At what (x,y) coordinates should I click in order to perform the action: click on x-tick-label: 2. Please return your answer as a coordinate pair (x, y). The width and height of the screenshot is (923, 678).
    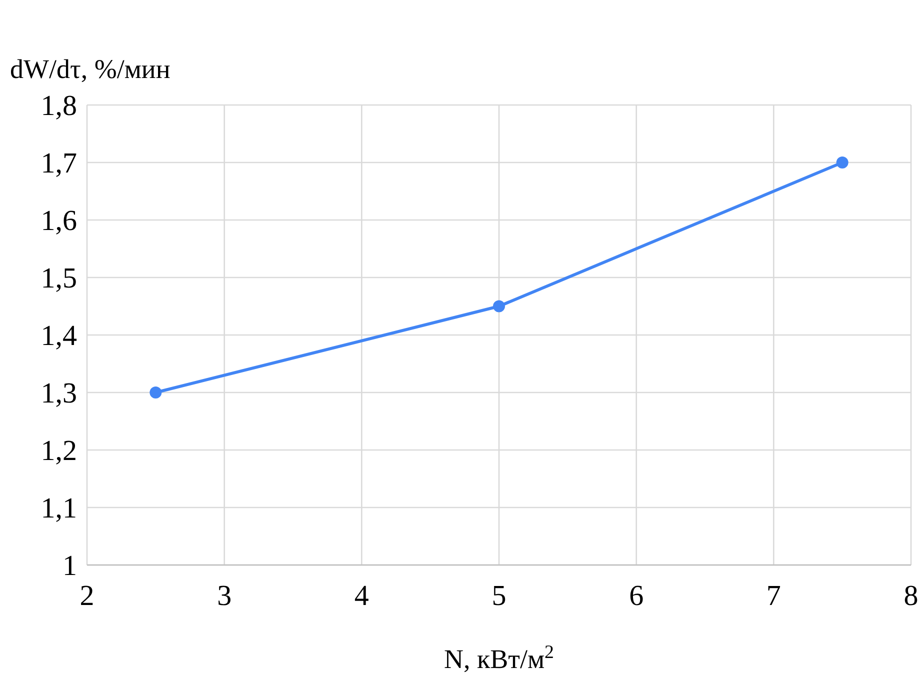
    Looking at the image, I should click on (87, 596).